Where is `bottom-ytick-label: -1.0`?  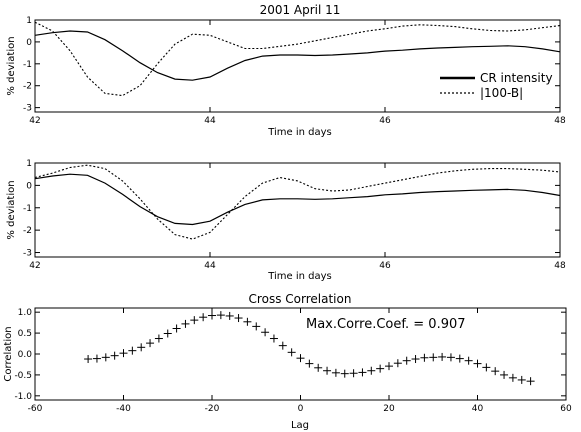
bottom-ytick-label: -1.0 is located at coordinates (23, 397).